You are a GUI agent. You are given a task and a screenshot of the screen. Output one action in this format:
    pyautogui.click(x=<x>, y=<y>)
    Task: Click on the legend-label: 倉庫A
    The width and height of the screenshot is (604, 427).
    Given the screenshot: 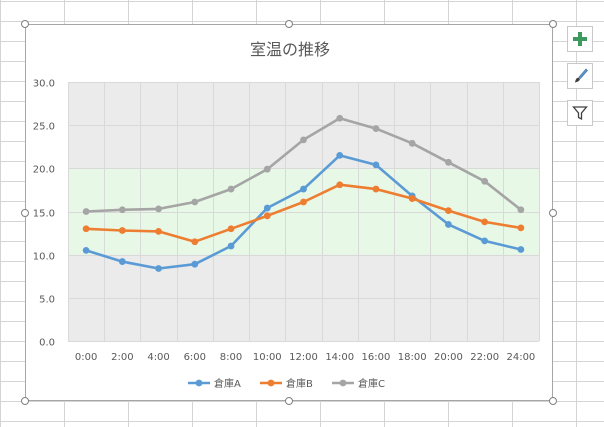 What is the action you would take?
    pyautogui.click(x=227, y=383)
    